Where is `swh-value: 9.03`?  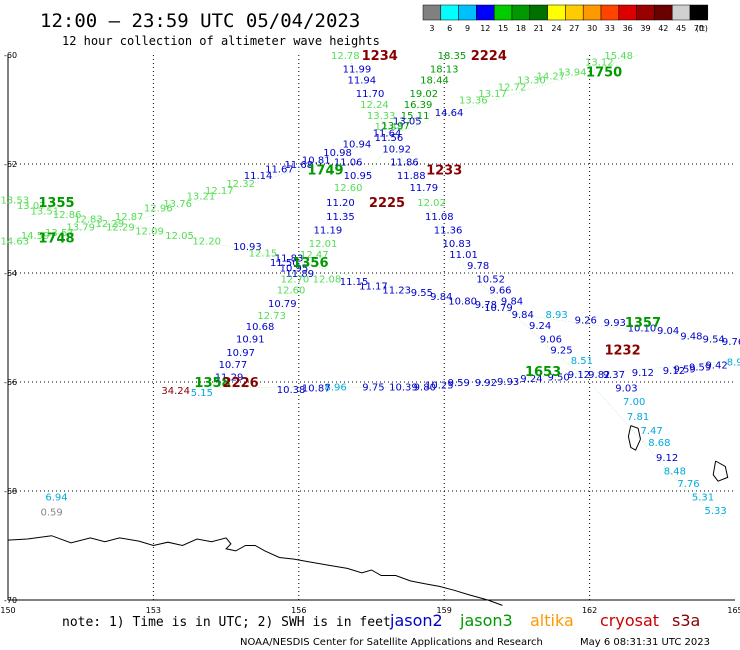 swh-value: 9.03 is located at coordinates (626, 388).